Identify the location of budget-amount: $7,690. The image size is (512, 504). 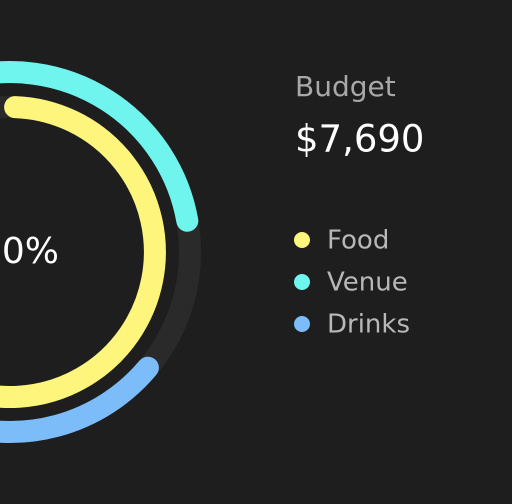
(359, 139).